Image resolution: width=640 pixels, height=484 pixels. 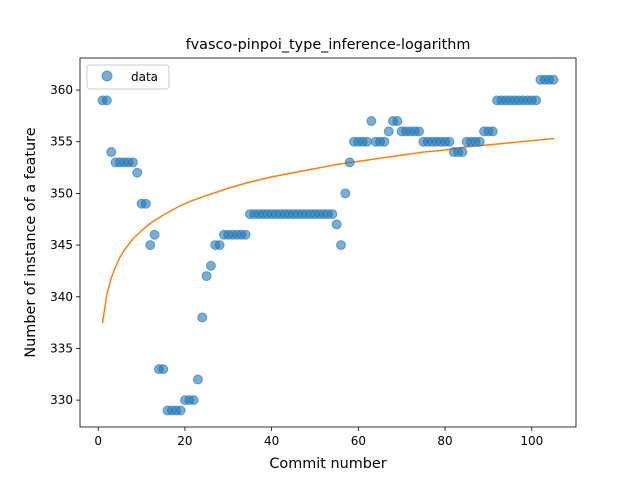 I want to click on x-tick-label: 20, so click(x=184, y=441).